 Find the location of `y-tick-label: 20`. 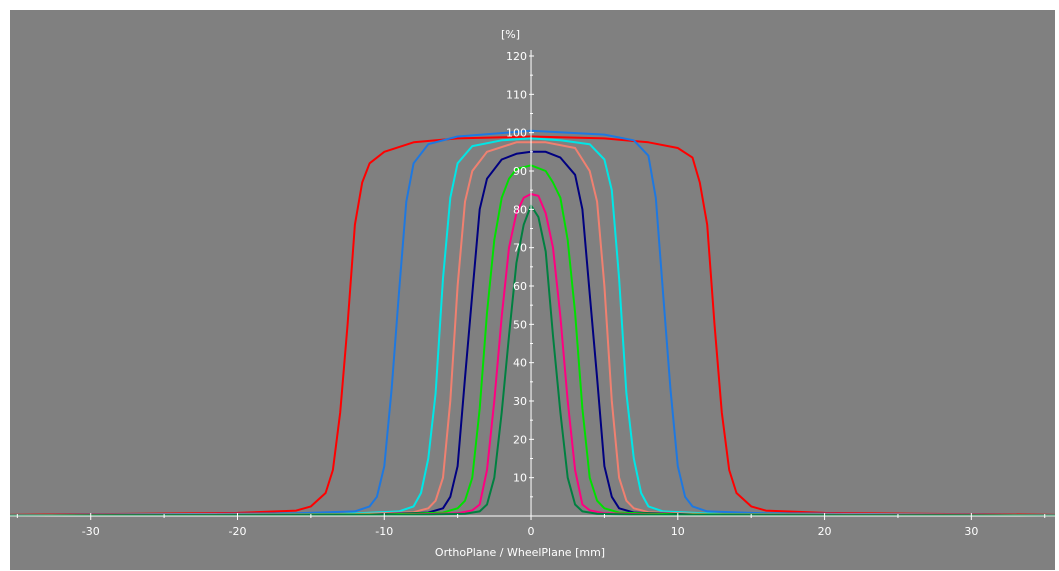

y-tick-label: 20 is located at coordinates (520, 439).